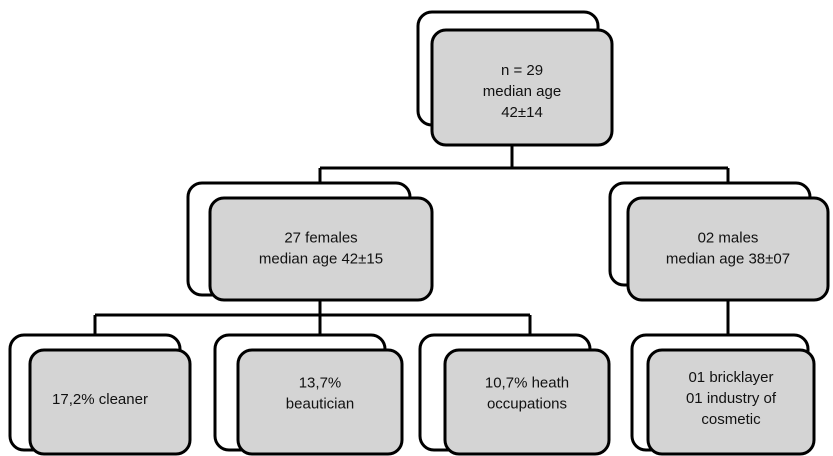  What do you see at coordinates (320, 237) in the screenshot?
I see `node-label: 27 females` at bounding box center [320, 237].